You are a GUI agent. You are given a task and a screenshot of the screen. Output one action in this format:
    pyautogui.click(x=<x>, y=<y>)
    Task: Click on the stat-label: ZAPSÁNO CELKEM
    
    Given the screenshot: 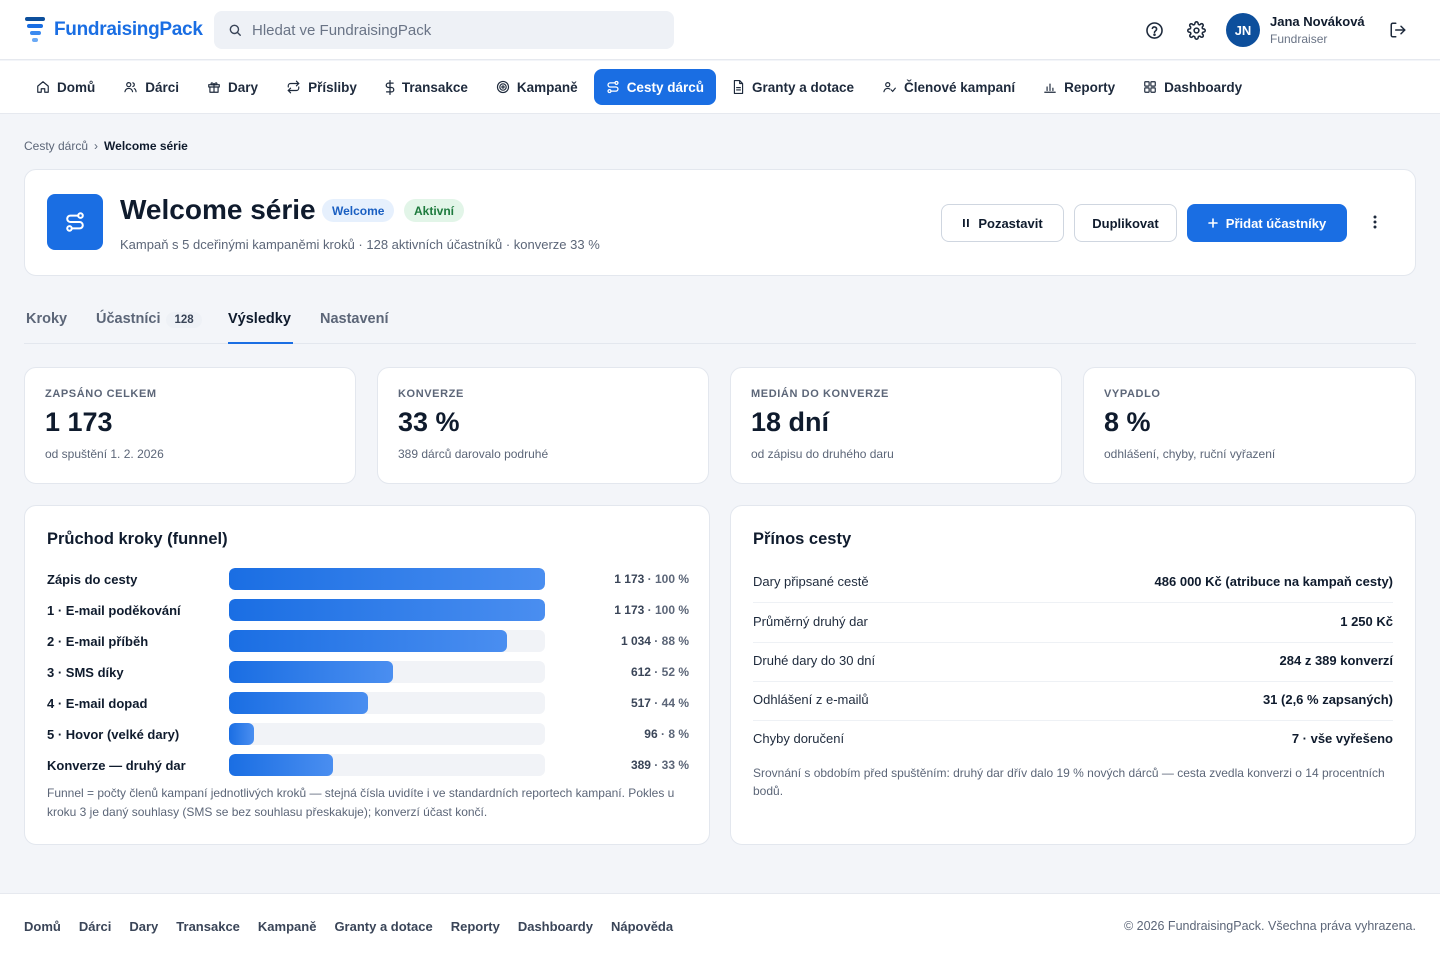 What is the action you would take?
    pyautogui.click(x=101, y=394)
    